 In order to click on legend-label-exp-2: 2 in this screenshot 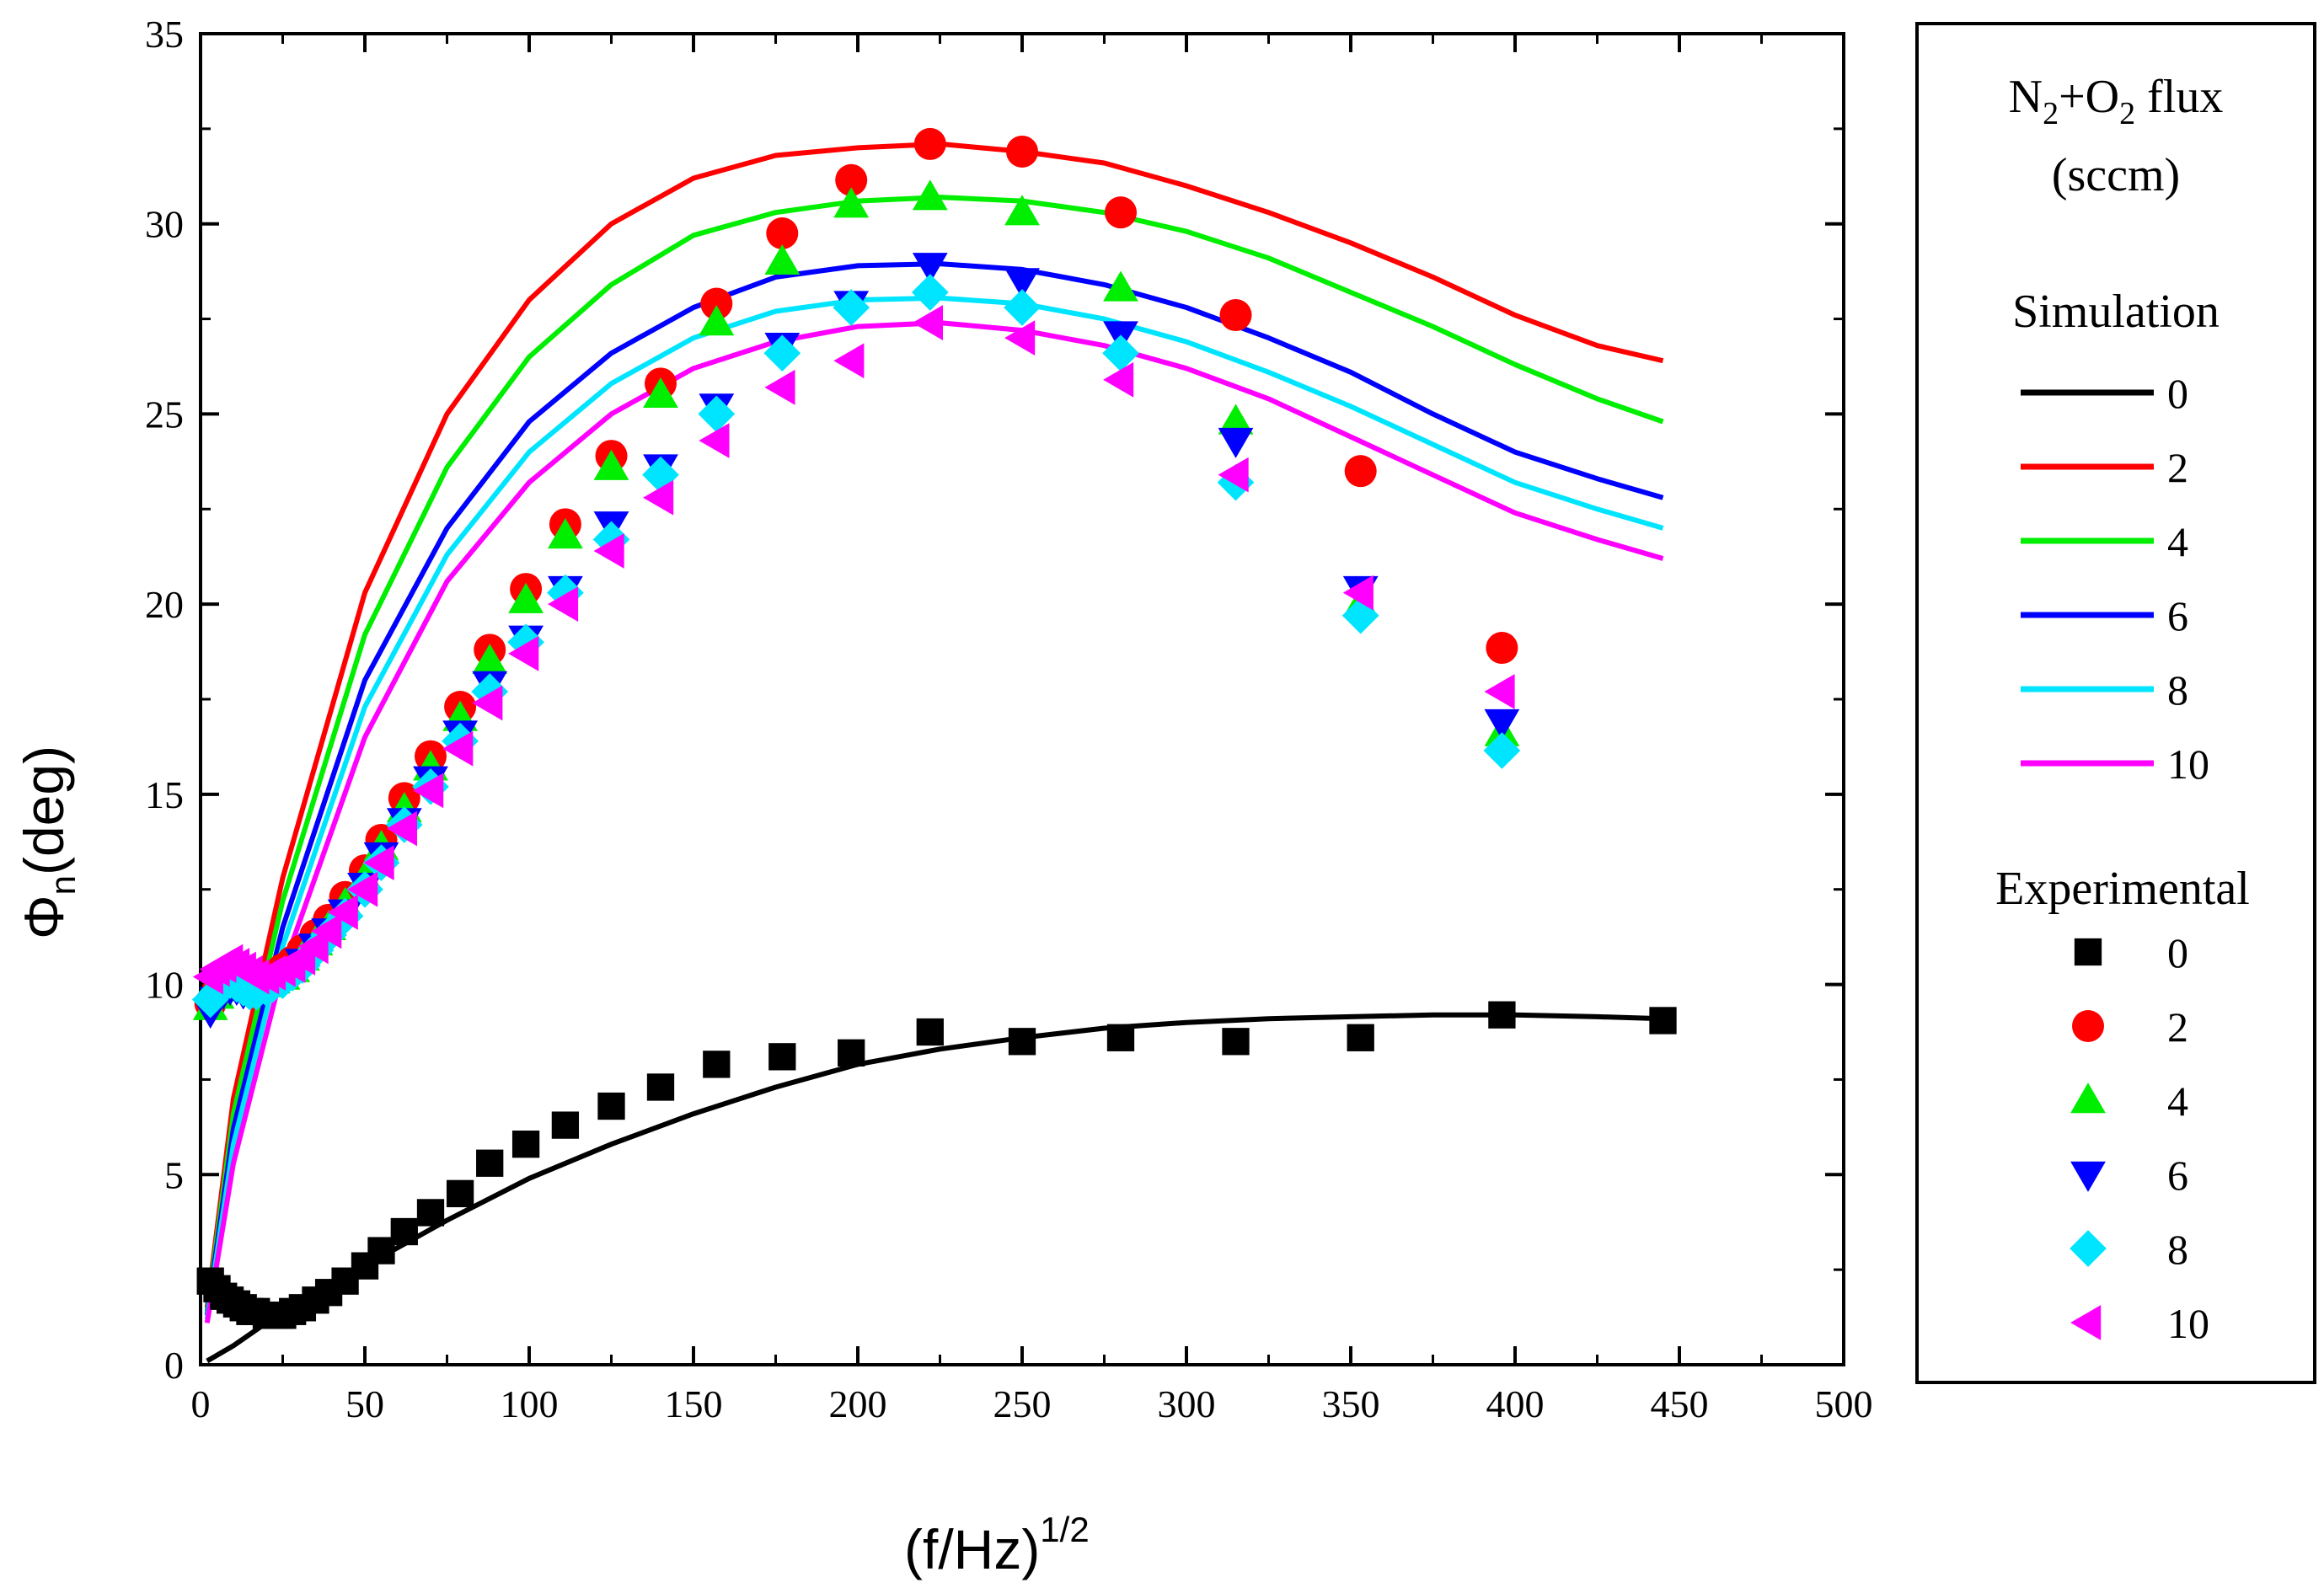, I will do `click(2178, 1027)`.